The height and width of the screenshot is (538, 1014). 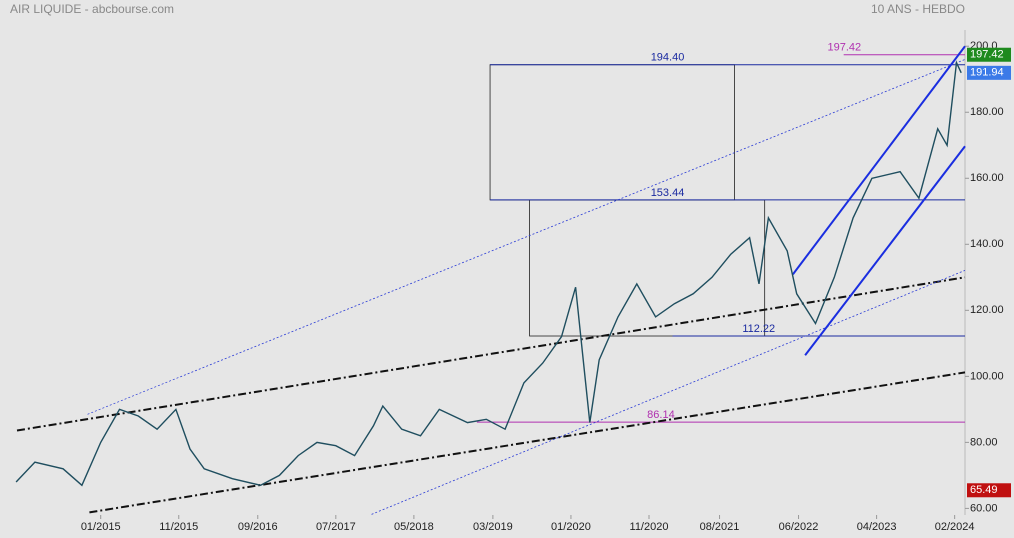 What do you see at coordinates (178, 527) in the screenshot?
I see `x-tick-label: 11/2015` at bounding box center [178, 527].